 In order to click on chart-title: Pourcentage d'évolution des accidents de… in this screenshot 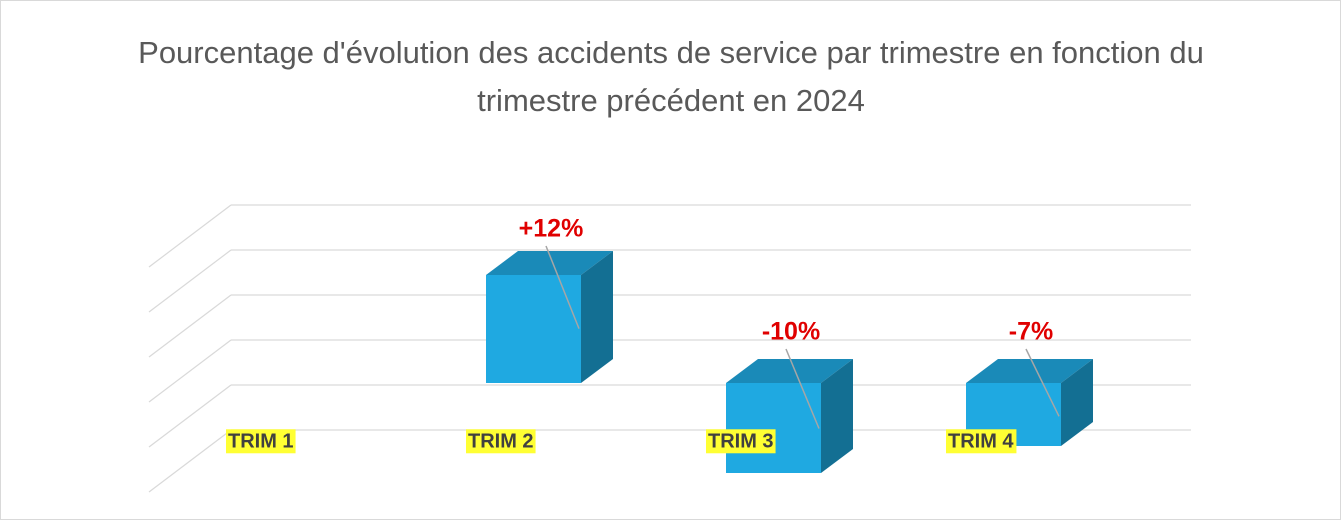, I will do `click(671, 76)`.